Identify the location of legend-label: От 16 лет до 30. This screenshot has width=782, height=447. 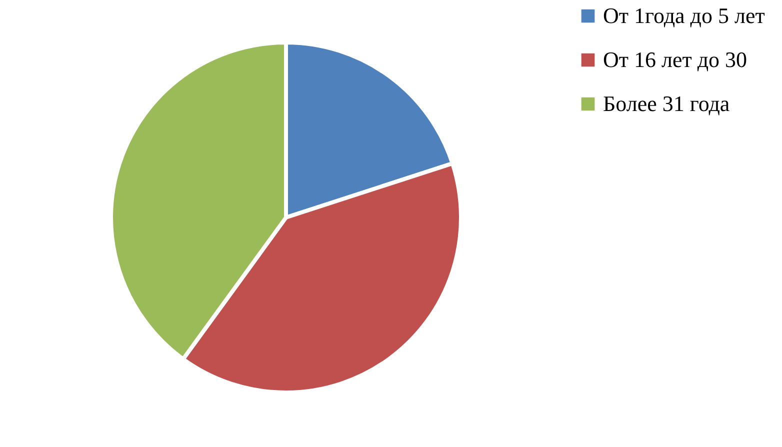
(675, 59).